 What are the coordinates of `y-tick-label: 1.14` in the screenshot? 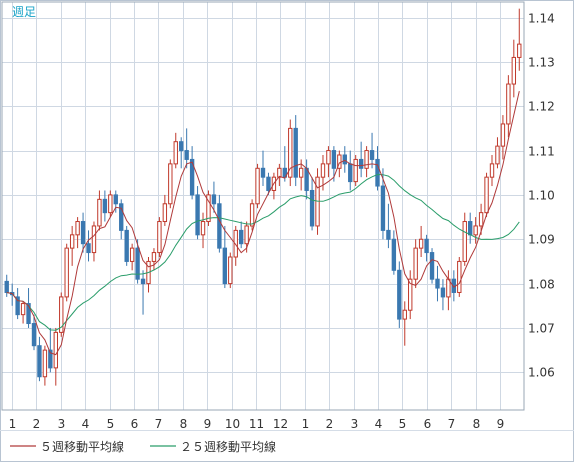 It's located at (541, 19).